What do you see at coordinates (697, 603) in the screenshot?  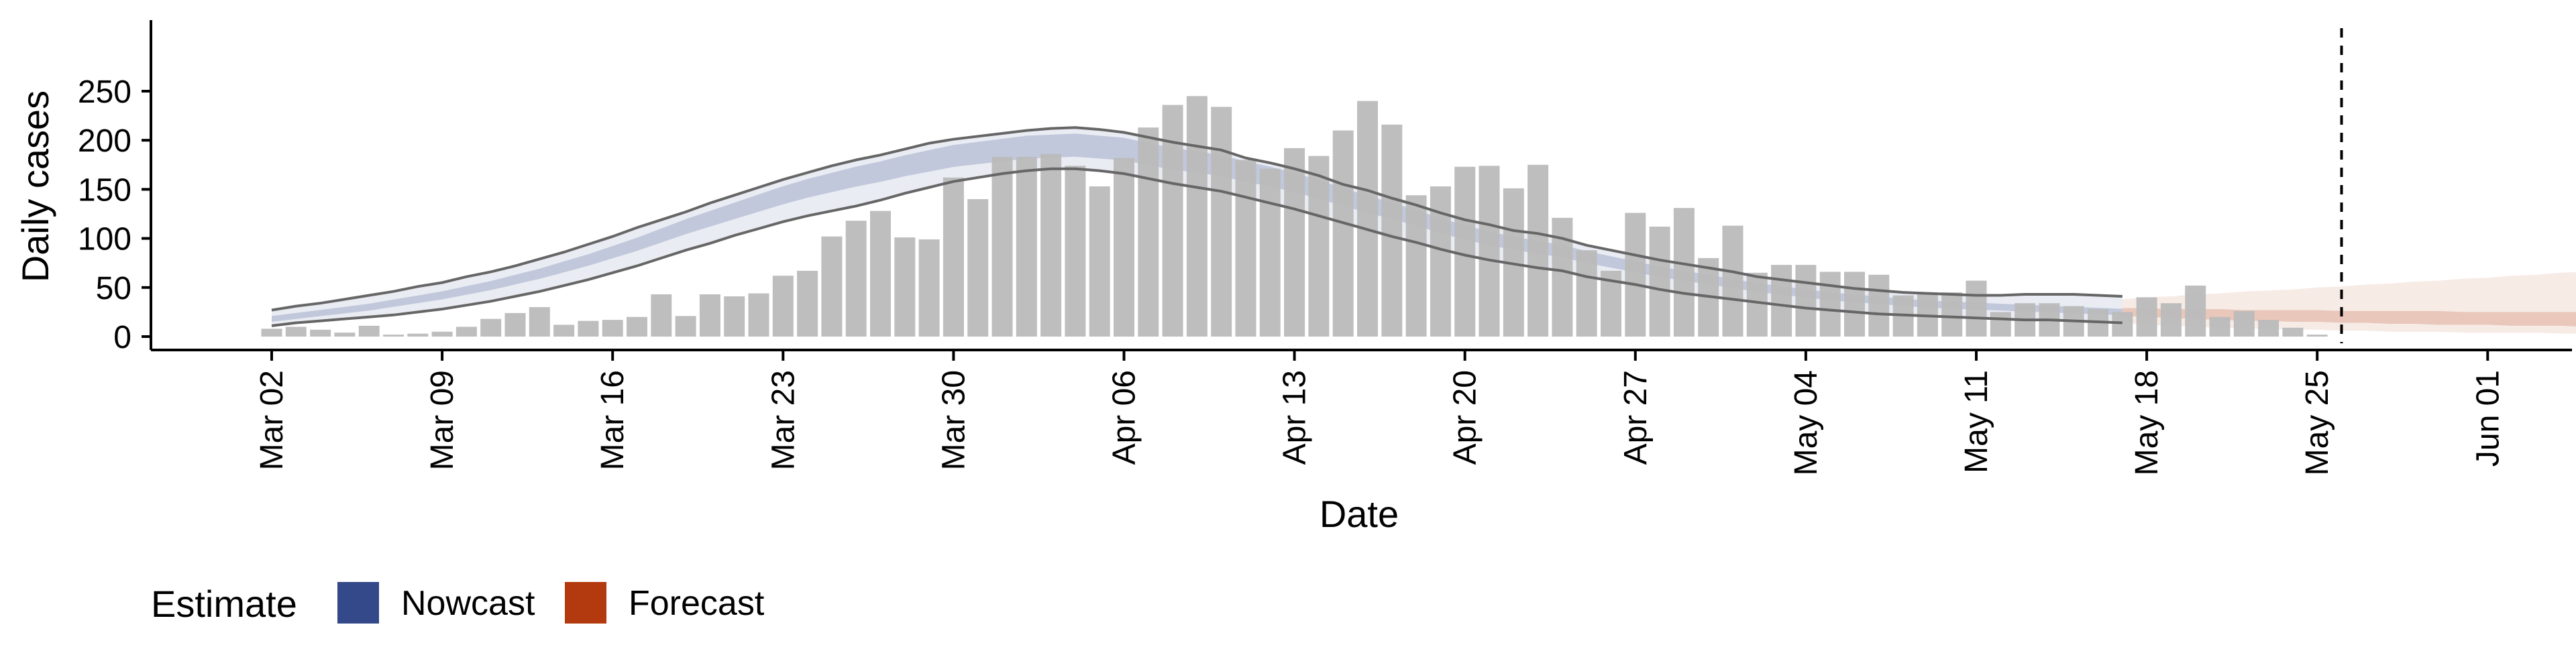 I see `legend-label-forecast: Forecast` at bounding box center [697, 603].